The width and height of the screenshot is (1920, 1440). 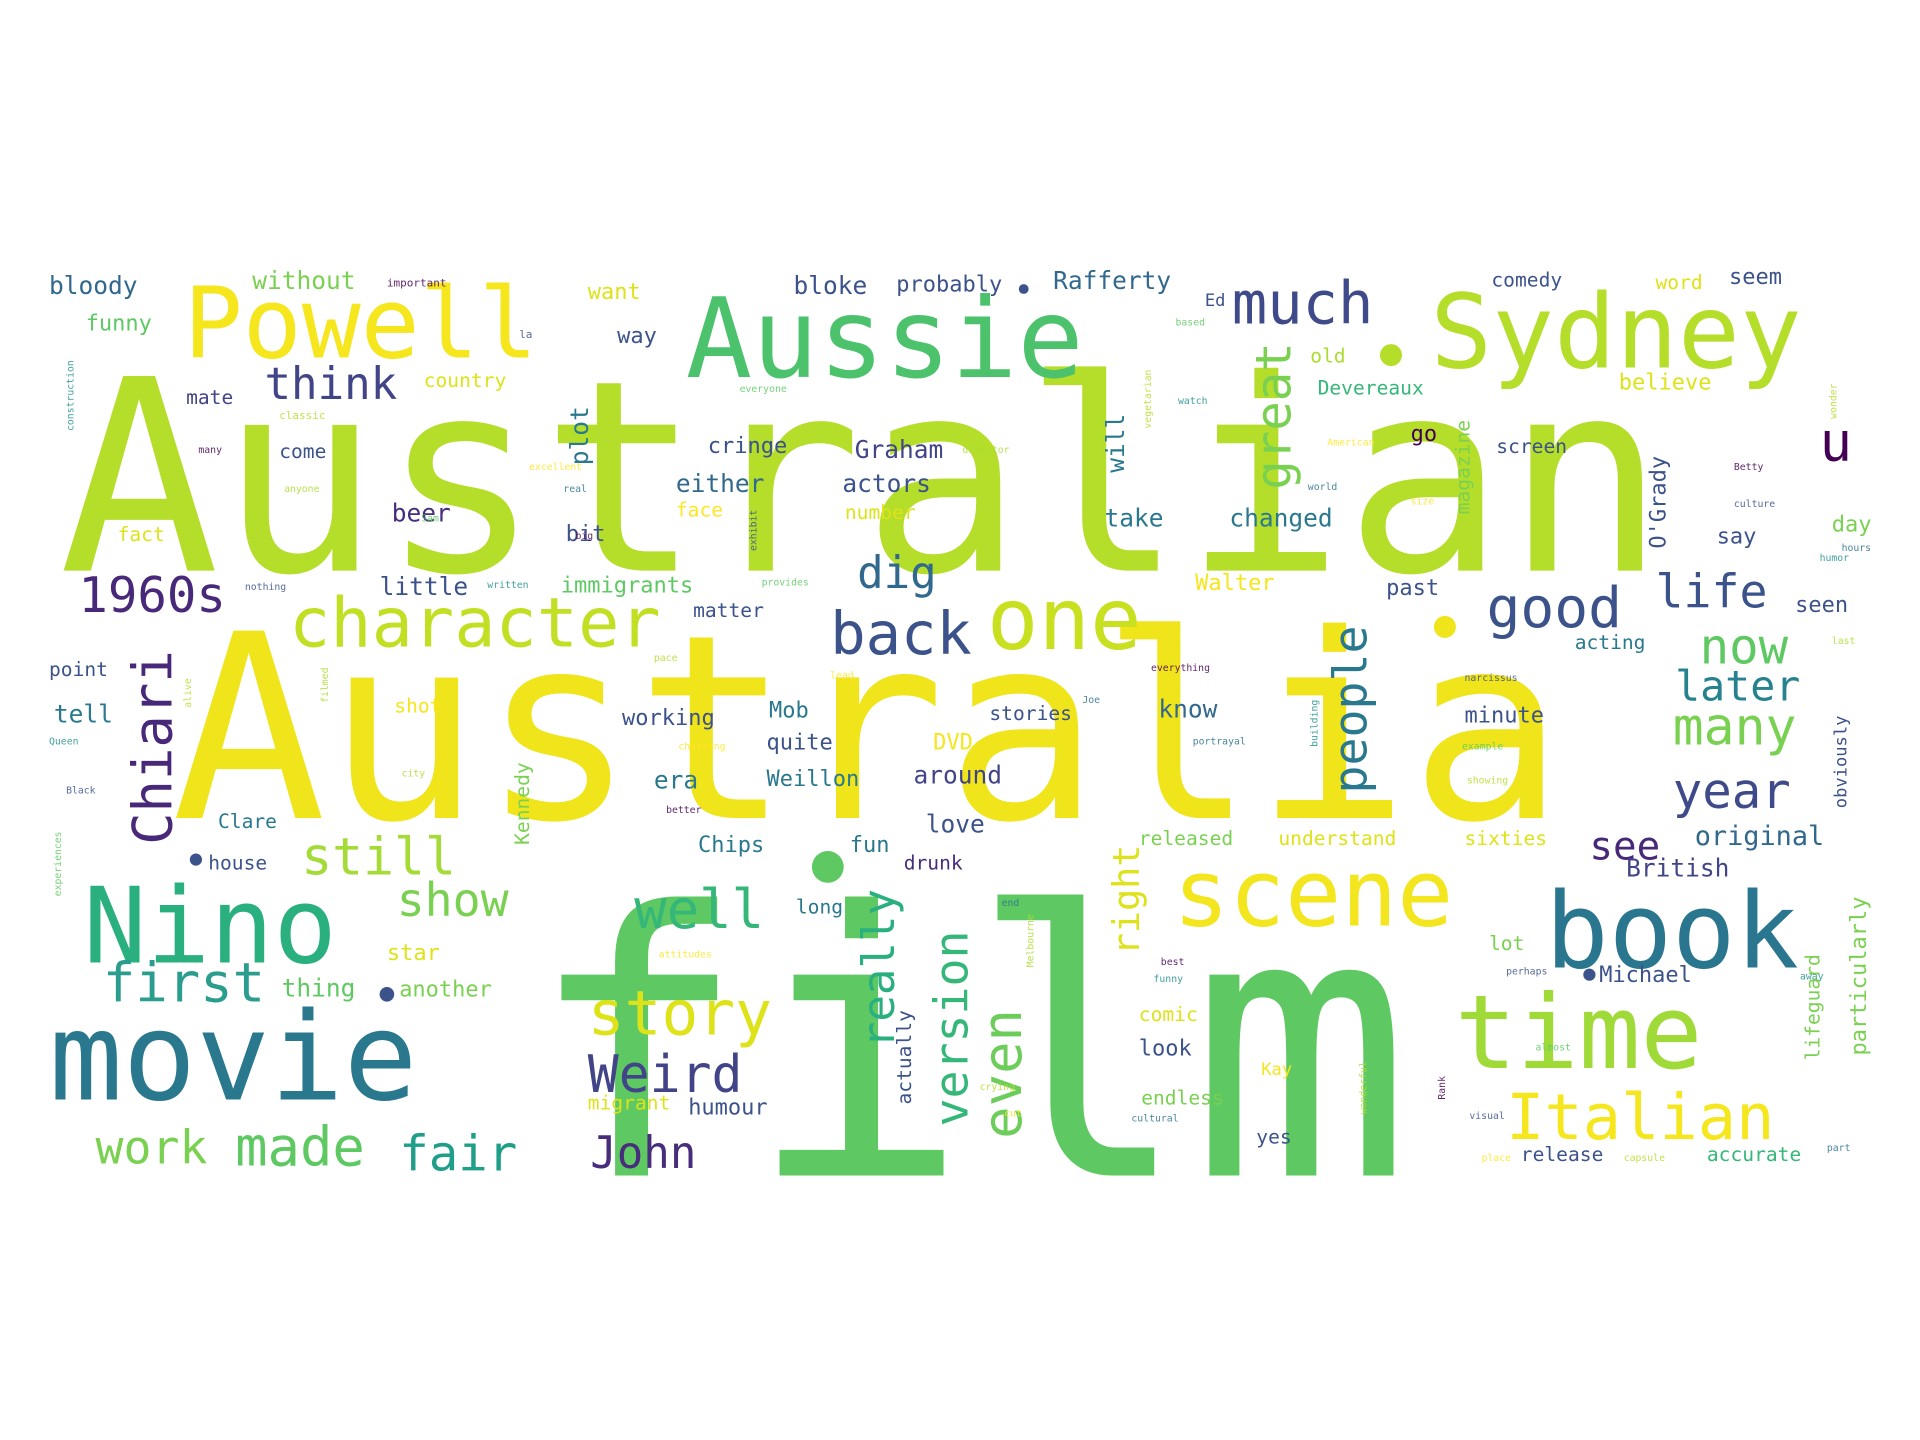 I want to click on small-word: construction, so click(x=71, y=395).